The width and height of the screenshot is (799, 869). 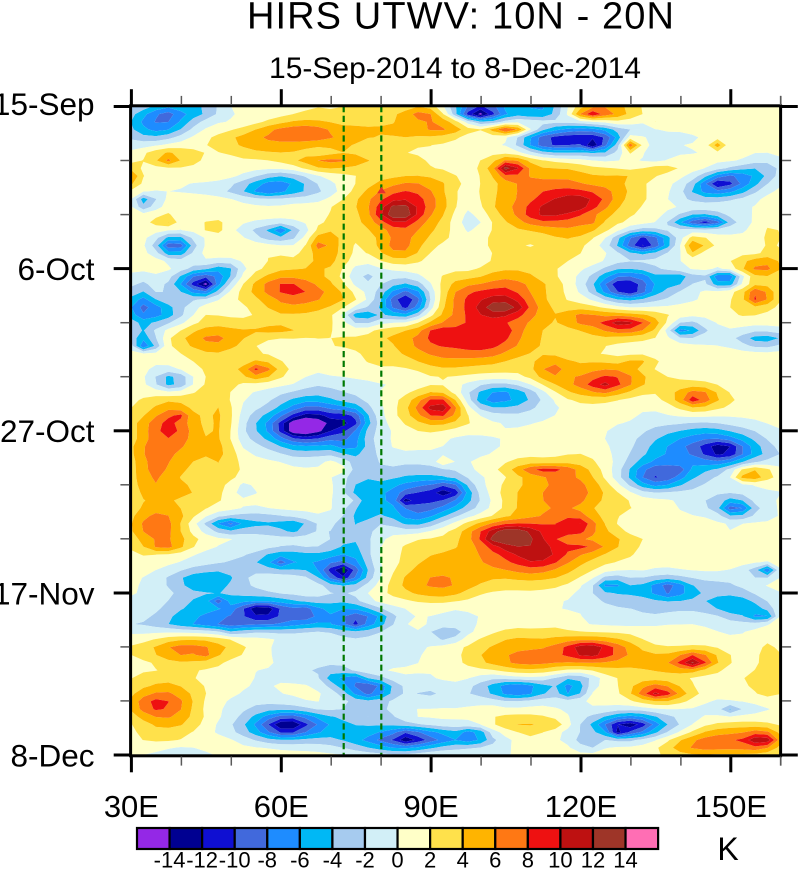 I want to click on svg-text: 2, so click(x=430, y=858).